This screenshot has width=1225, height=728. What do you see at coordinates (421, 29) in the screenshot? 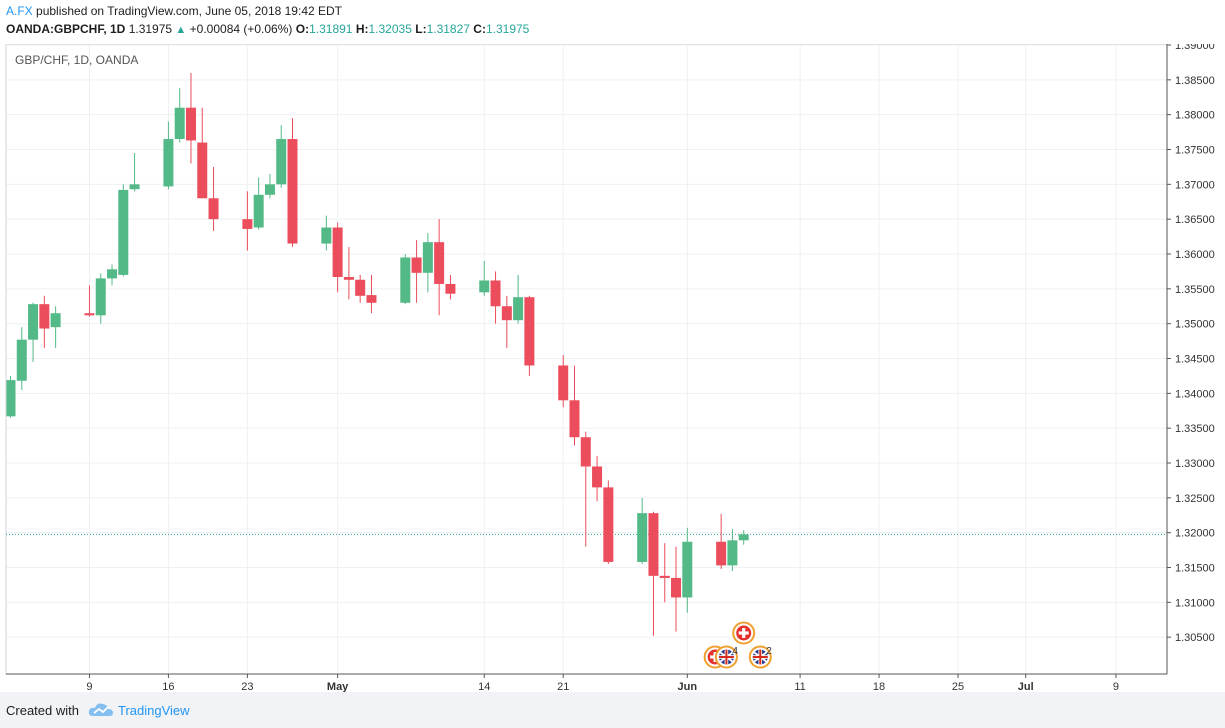
I see `low-label: L:` at bounding box center [421, 29].